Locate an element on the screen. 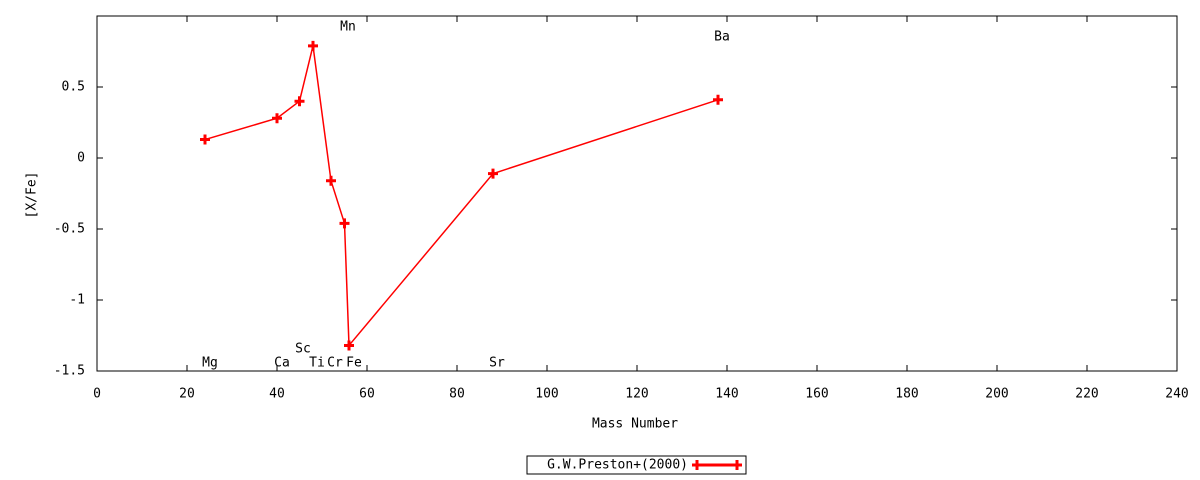 The image size is (1200, 480). annotation: Ca is located at coordinates (282, 363).